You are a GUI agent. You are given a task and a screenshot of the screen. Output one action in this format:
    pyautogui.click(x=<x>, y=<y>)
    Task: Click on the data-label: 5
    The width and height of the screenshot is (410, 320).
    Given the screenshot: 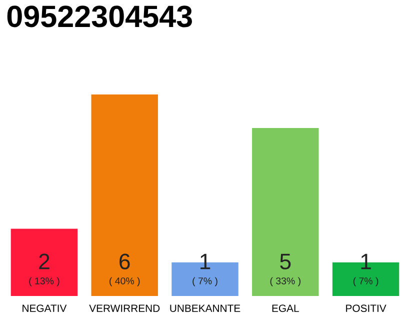 What is the action you would take?
    pyautogui.click(x=285, y=262)
    